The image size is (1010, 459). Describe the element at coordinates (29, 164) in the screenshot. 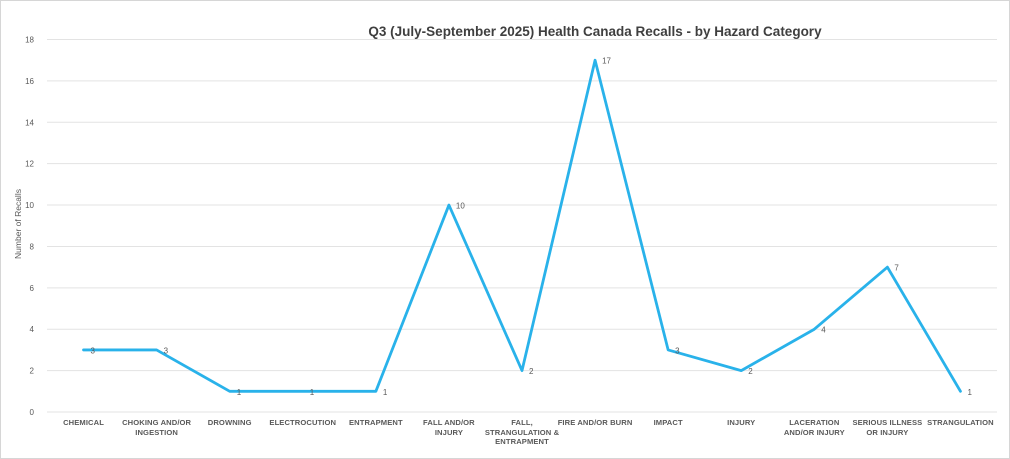

I see `y-tick-label: 12` at that location.